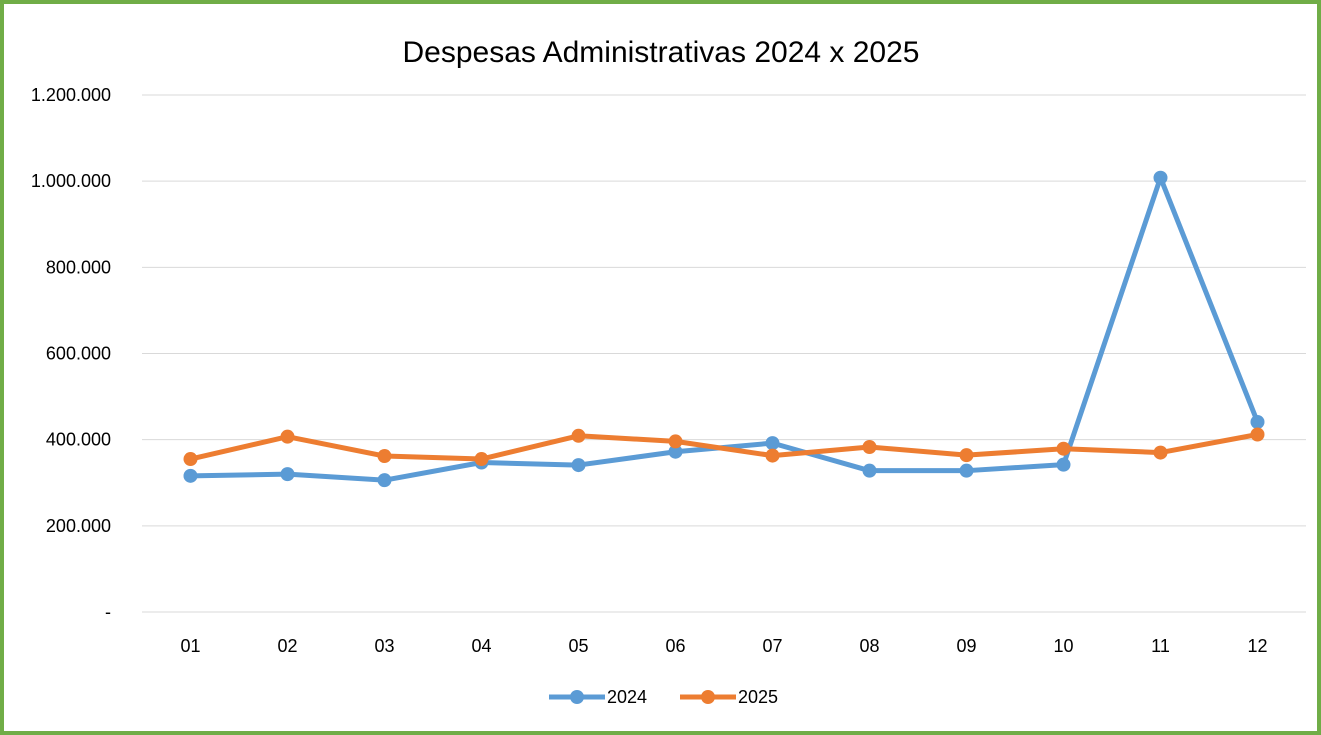 Image resolution: width=1321 pixels, height=735 pixels. What do you see at coordinates (663, 697) in the screenshot?
I see `legend: 2024 2025` at bounding box center [663, 697].